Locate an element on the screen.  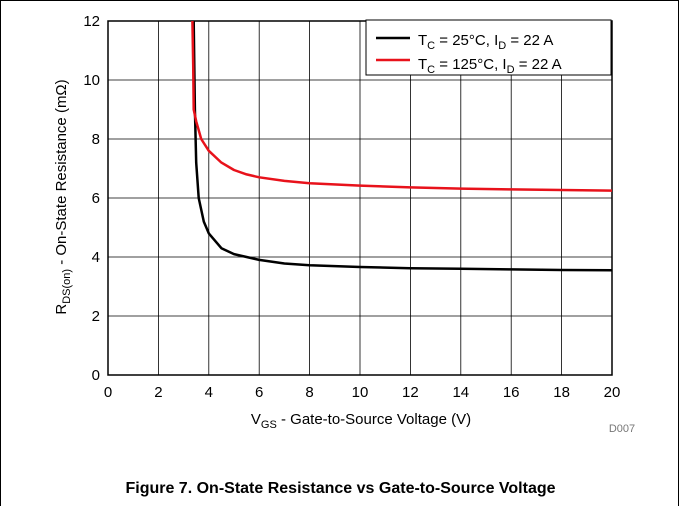
y-tick-label: 4 is located at coordinates (96, 257).